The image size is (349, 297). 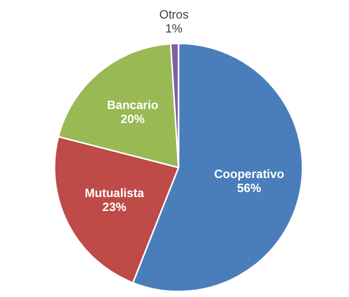 What do you see at coordinates (174, 29) in the screenshot?
I see `data-label: 1%` at bounding box center [174, 29].